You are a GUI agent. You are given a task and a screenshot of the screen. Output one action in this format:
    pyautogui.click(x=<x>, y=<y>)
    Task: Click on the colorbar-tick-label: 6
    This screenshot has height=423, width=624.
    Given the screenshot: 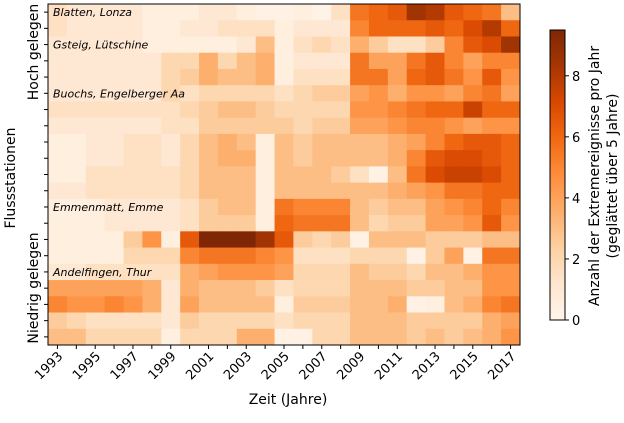 What is the action you would take?
    pyautogui.click(x=576, y=138)
    